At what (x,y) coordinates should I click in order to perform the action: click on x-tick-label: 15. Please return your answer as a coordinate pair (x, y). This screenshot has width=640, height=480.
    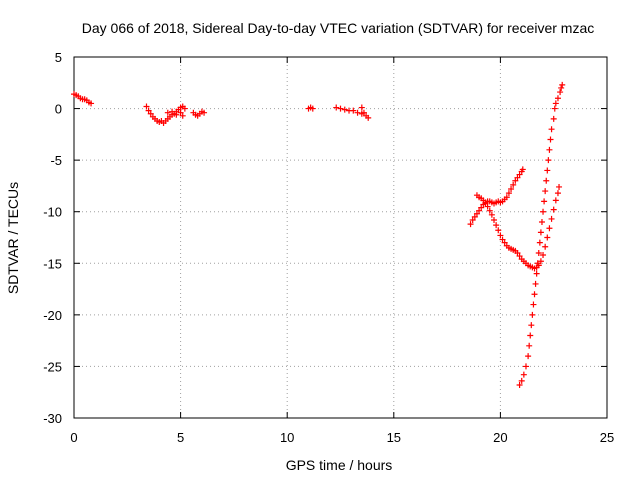
    Looking at the image, I should click on (394, 437).